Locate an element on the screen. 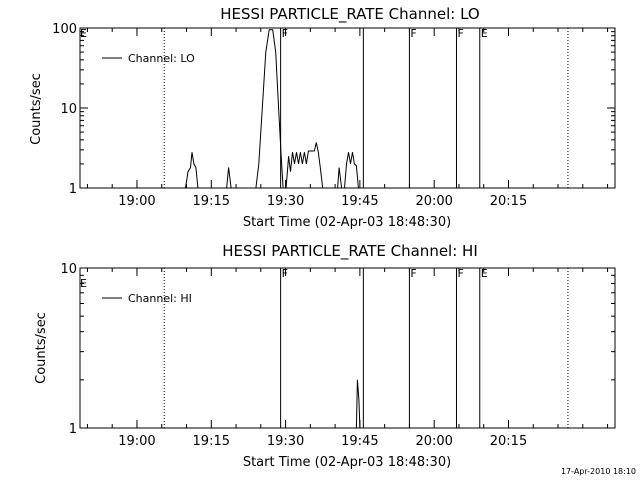 The image size is (640, 480). hi-y-axis-label: Counts/sec is located at coordinates (41, 348).